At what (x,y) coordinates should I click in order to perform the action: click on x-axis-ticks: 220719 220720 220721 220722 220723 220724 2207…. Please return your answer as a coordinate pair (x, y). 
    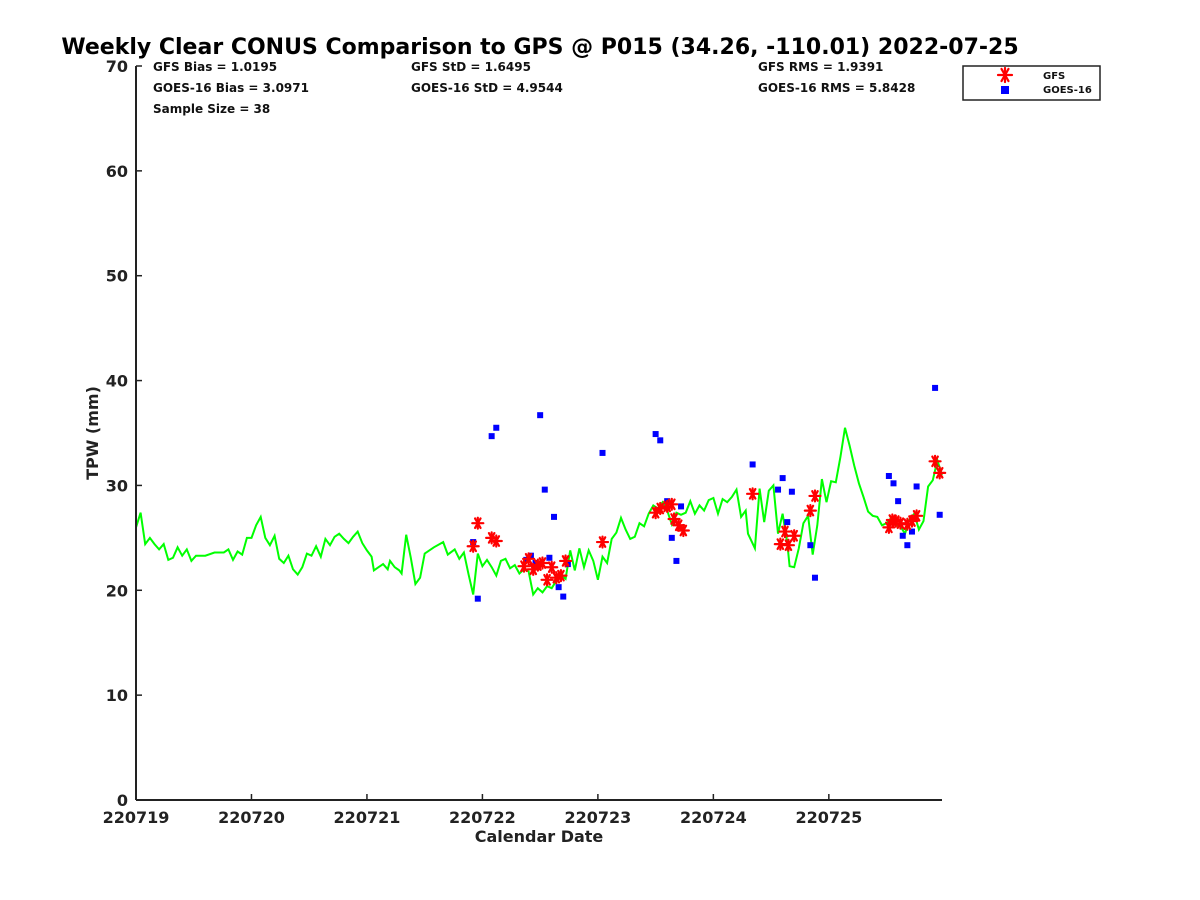
    Looking at the image, I should click on (482, 810).